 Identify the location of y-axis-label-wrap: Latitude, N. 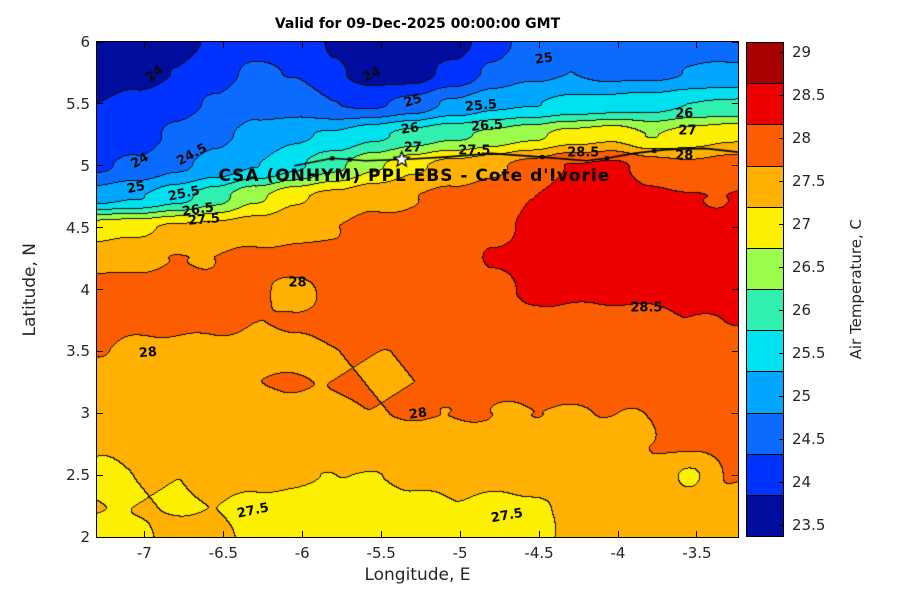
(30, 289).